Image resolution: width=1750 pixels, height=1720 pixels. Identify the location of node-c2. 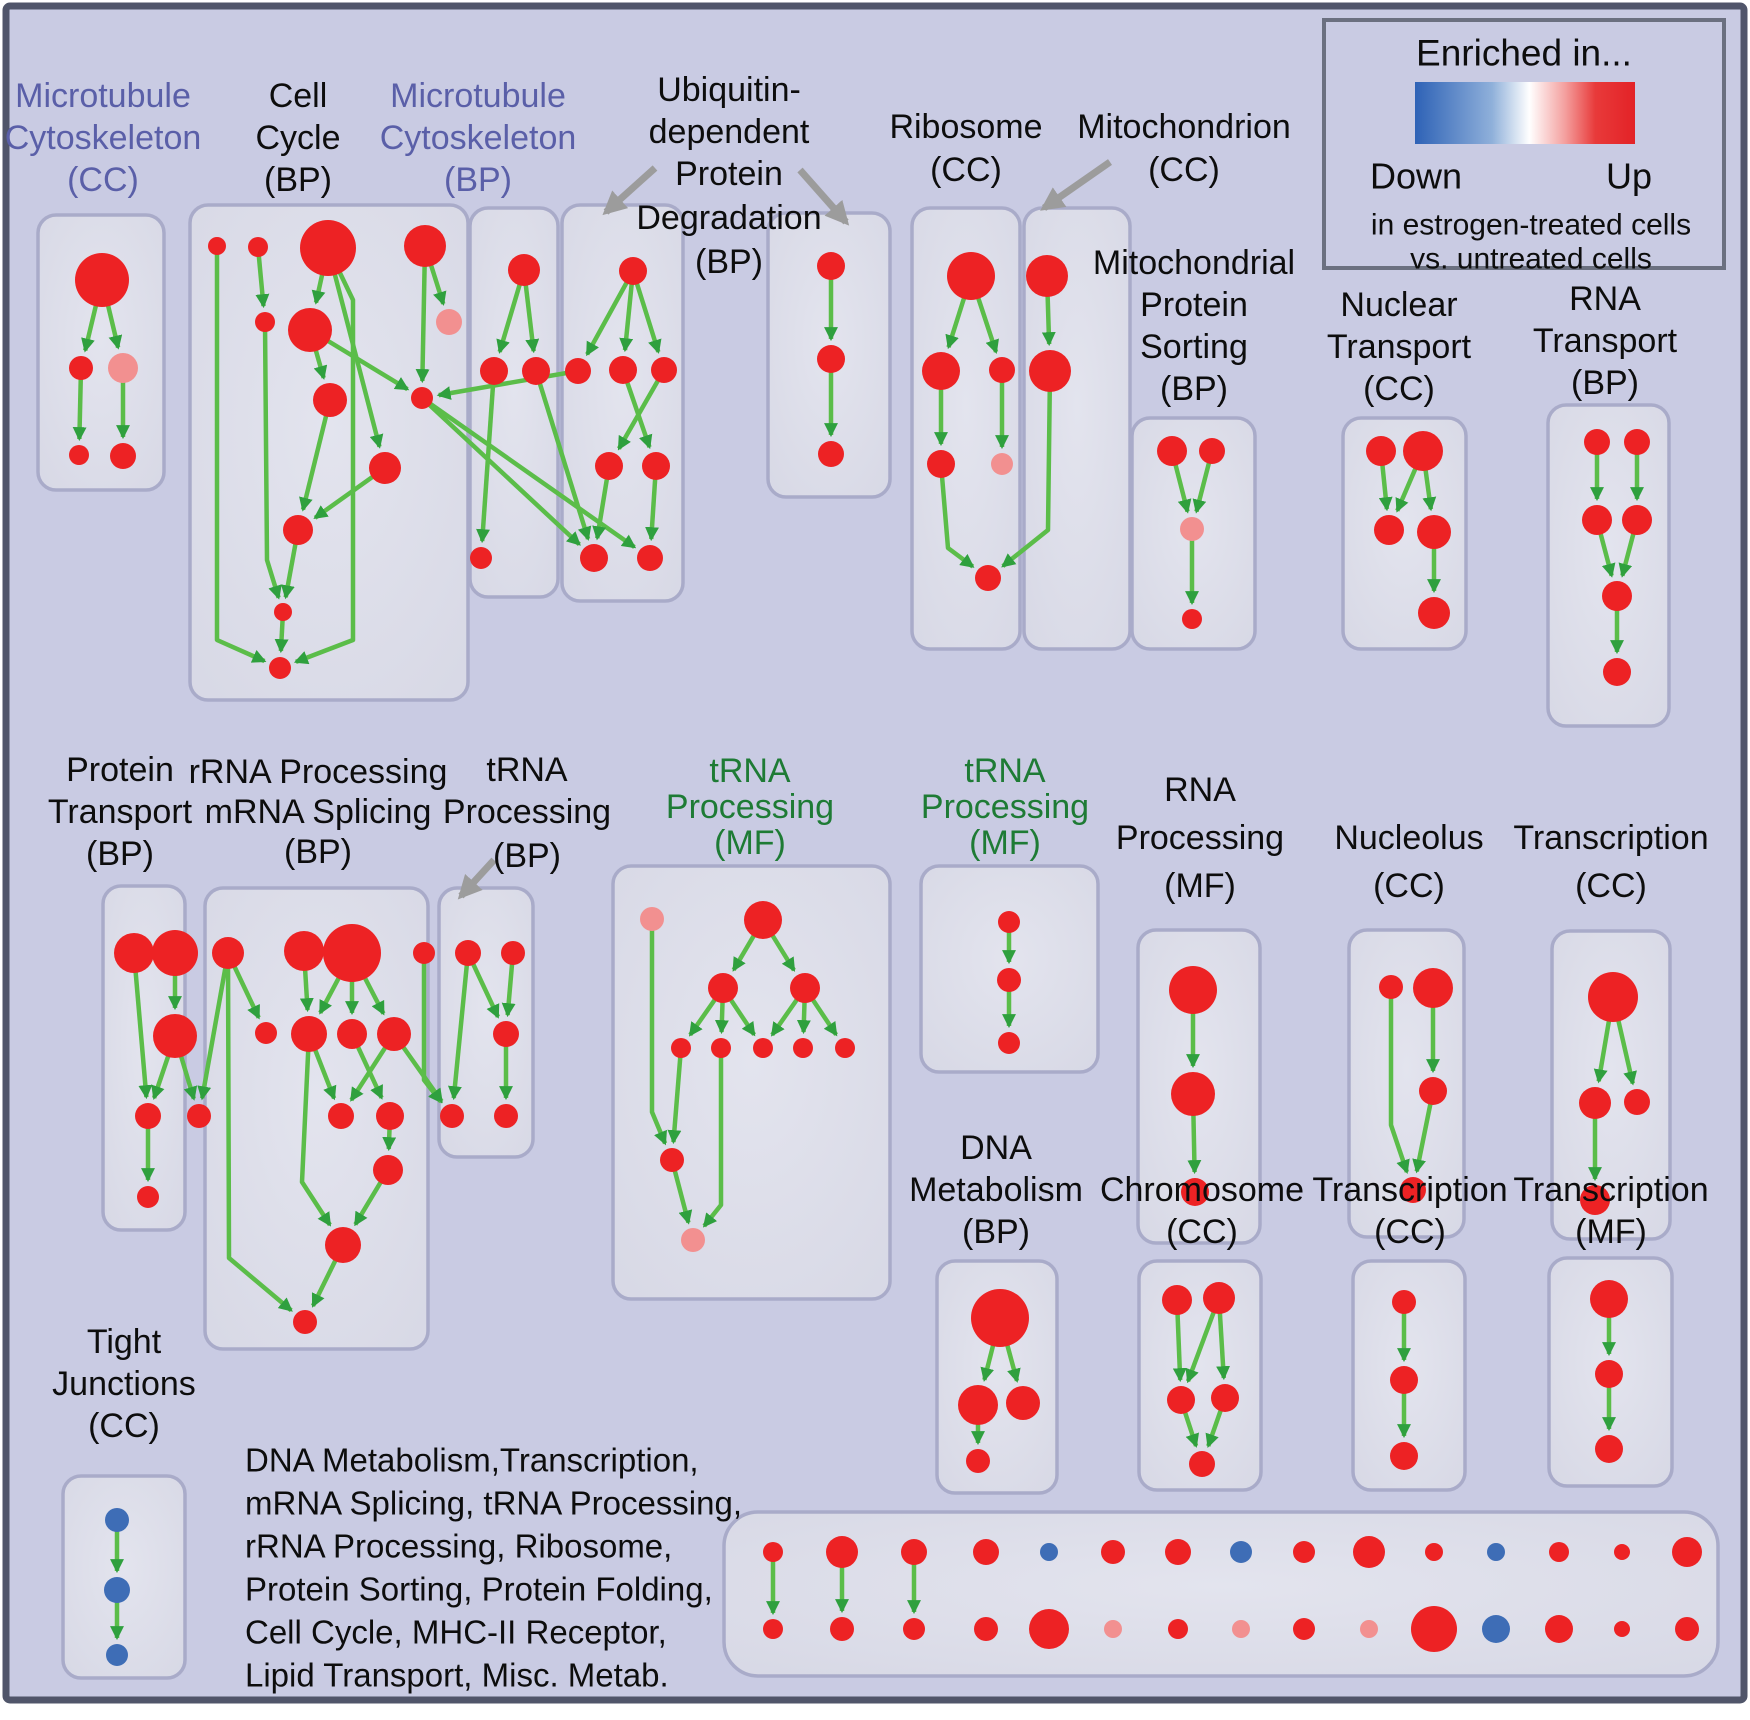
(536, 371).